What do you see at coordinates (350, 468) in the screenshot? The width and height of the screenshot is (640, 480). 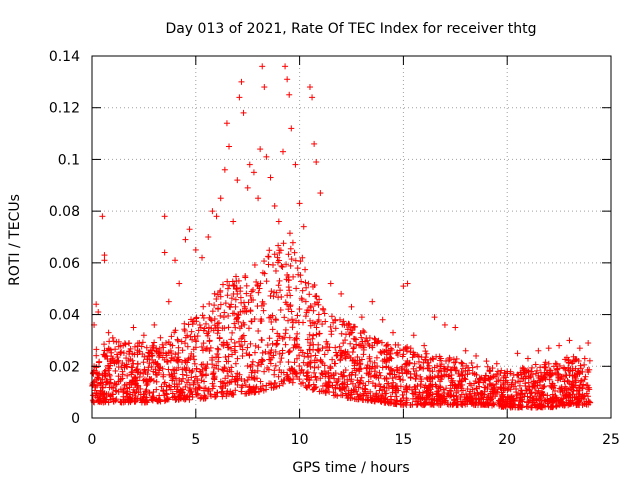 I see `x-axis-label: GPS time / hours` at bounding box center [350, 468].